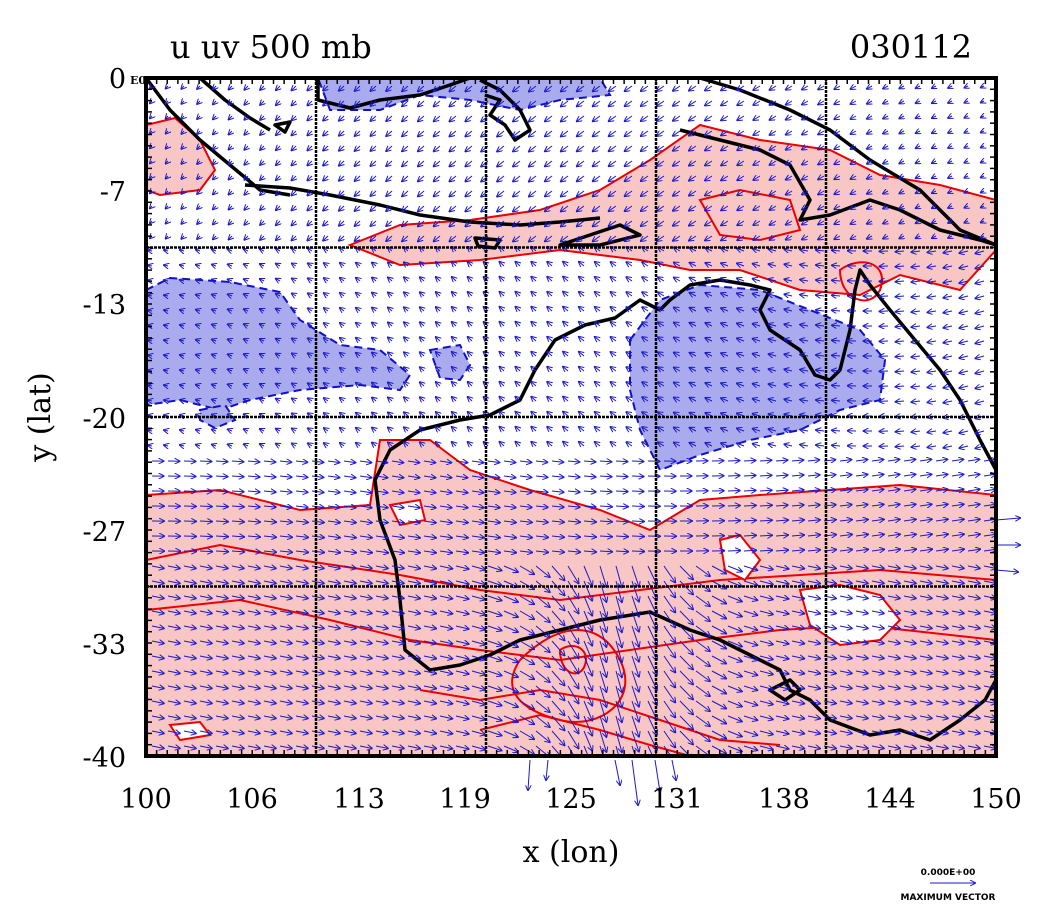  I want to click on y-tick-label: -13, so click(104, 305).